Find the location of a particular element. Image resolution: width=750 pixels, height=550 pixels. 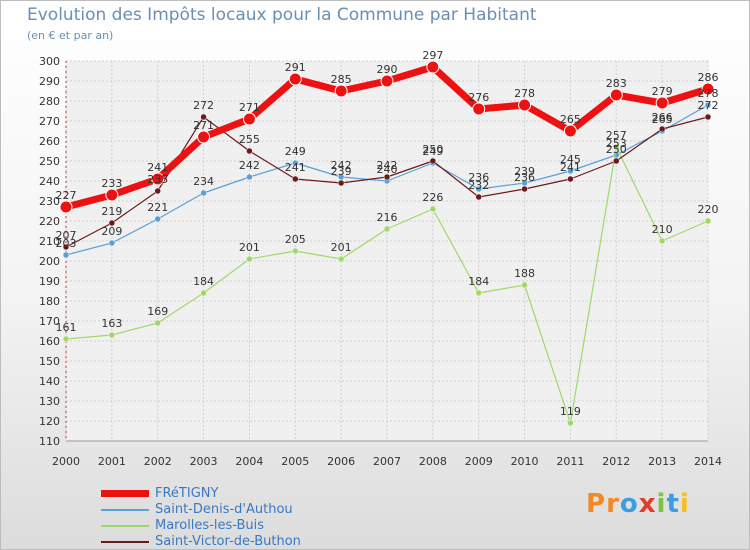

legend-item: Saint-Victor-de-Buthon is located at coordinates (231, 542).